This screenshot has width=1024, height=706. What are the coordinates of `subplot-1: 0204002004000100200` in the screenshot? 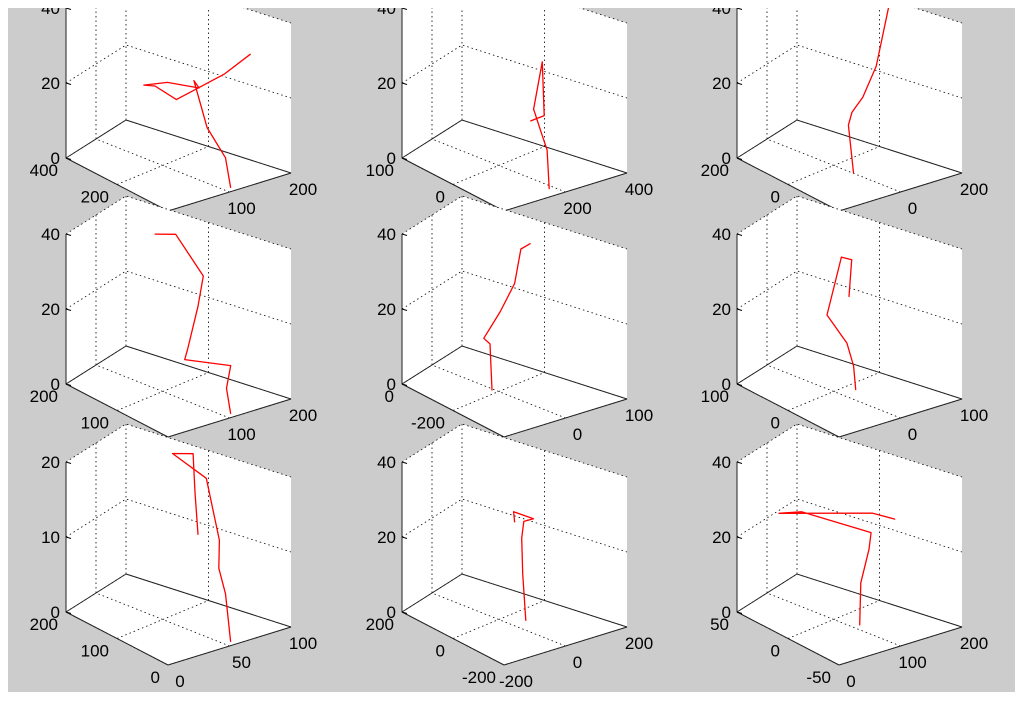 It's located at (173, 122).